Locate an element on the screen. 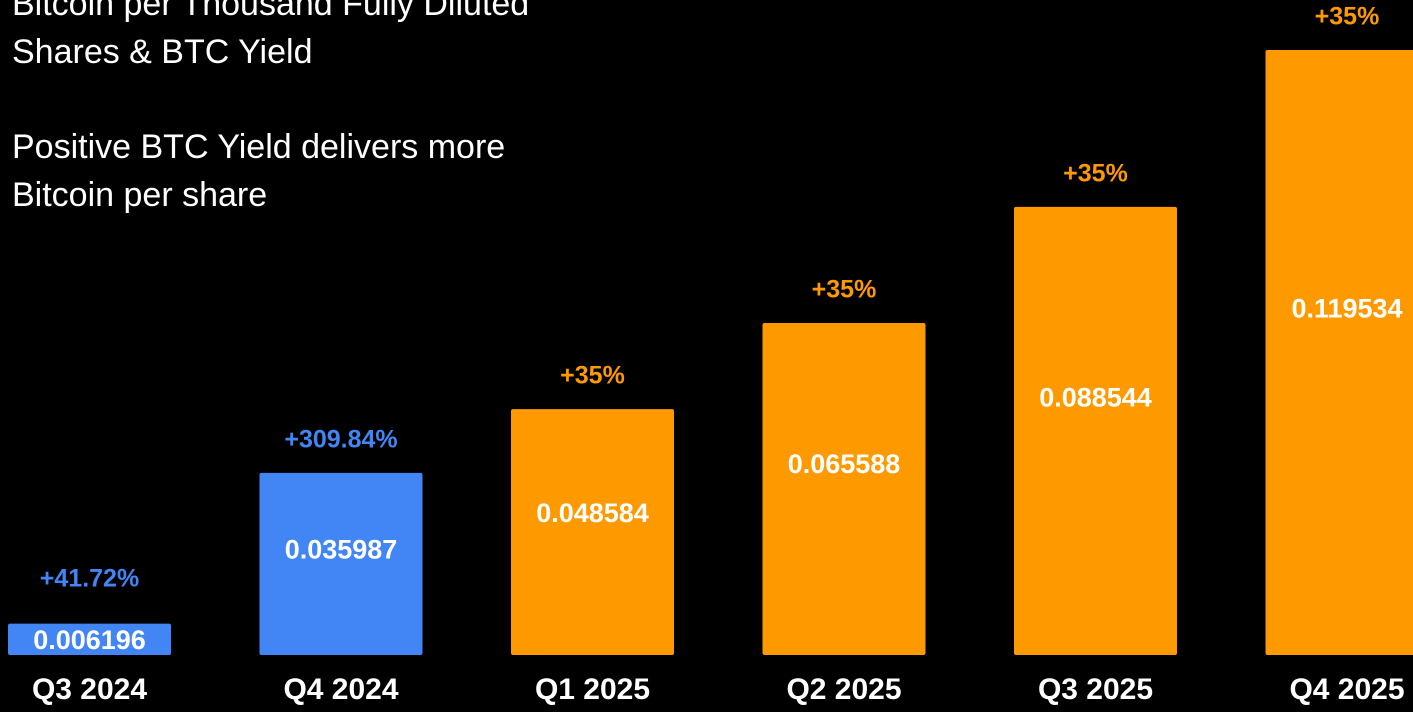 This screenshot has height=712, width=1413. x-tick-label: Q3 2025 is located at coordinates (1095, 689).